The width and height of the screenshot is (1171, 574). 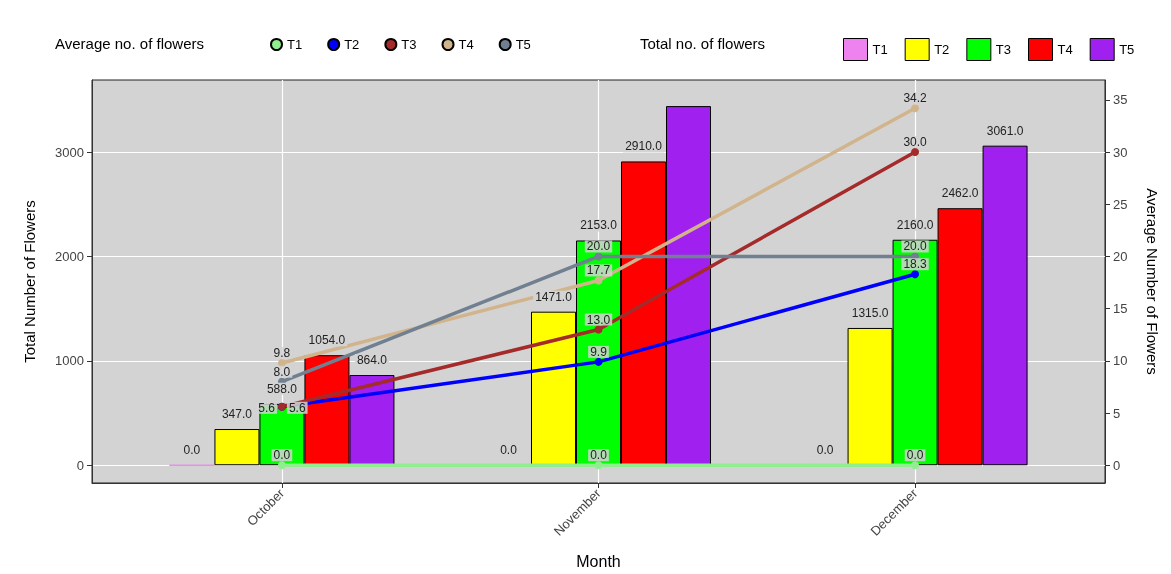 I want to click on data-label: 1054.0, so click(x=327, y=340).